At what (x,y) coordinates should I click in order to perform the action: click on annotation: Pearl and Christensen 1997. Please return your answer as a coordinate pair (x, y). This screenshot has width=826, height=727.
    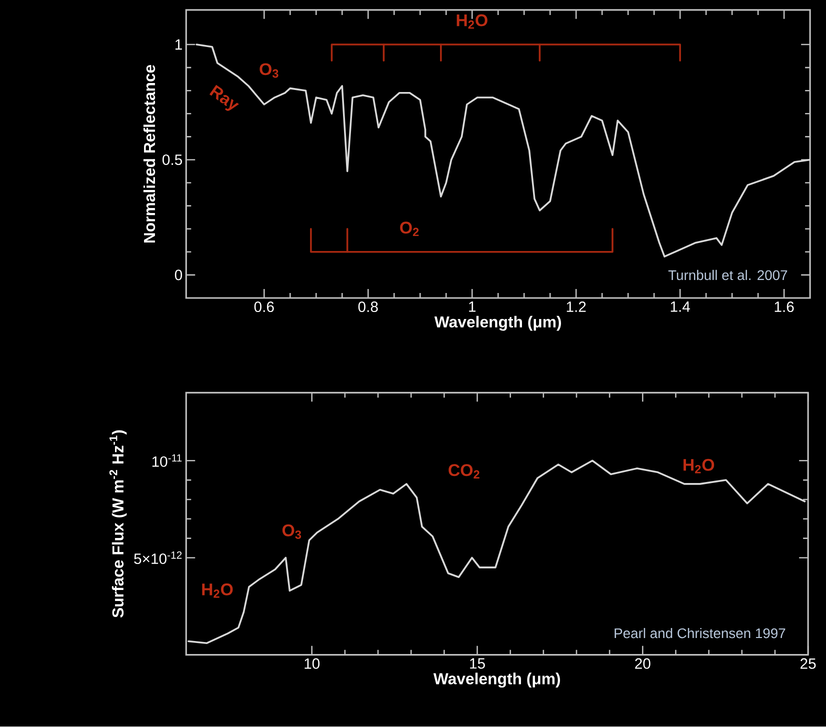
    Looking at the image, I should click on (700, 633).